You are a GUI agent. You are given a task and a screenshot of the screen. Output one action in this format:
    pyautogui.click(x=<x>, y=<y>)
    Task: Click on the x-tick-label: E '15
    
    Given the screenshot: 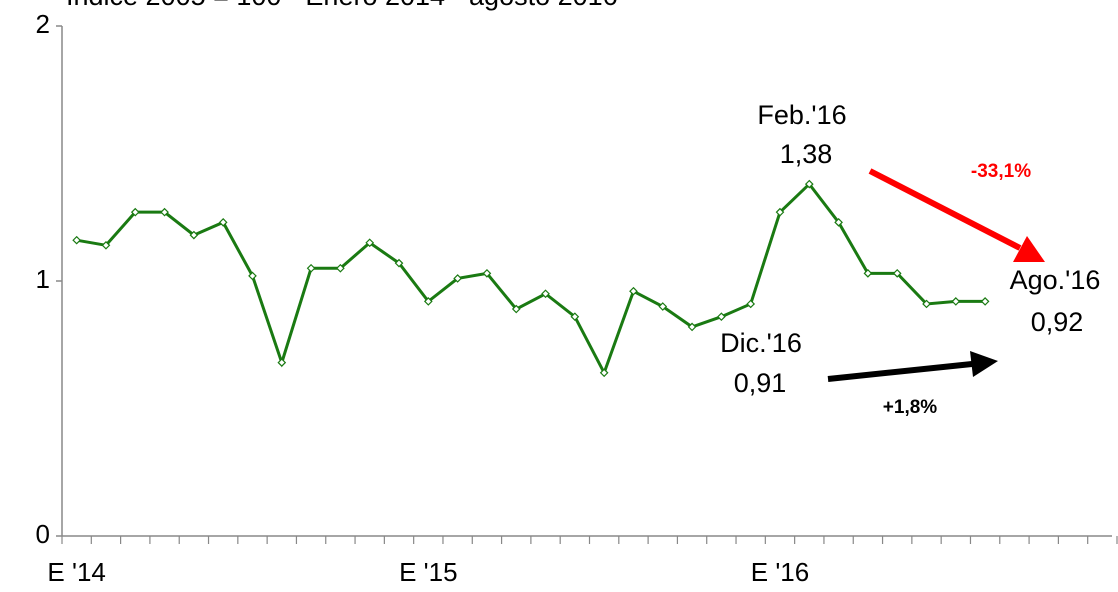 What is the action you would take?
    pyautogui.click(x=428, y=572)
    